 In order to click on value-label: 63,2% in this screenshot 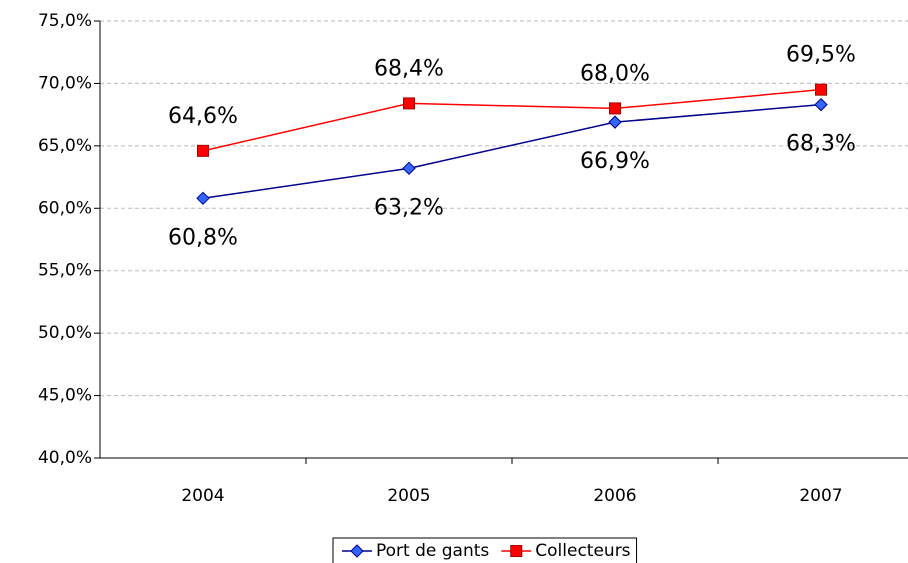, I will do `click(409, 207)`.